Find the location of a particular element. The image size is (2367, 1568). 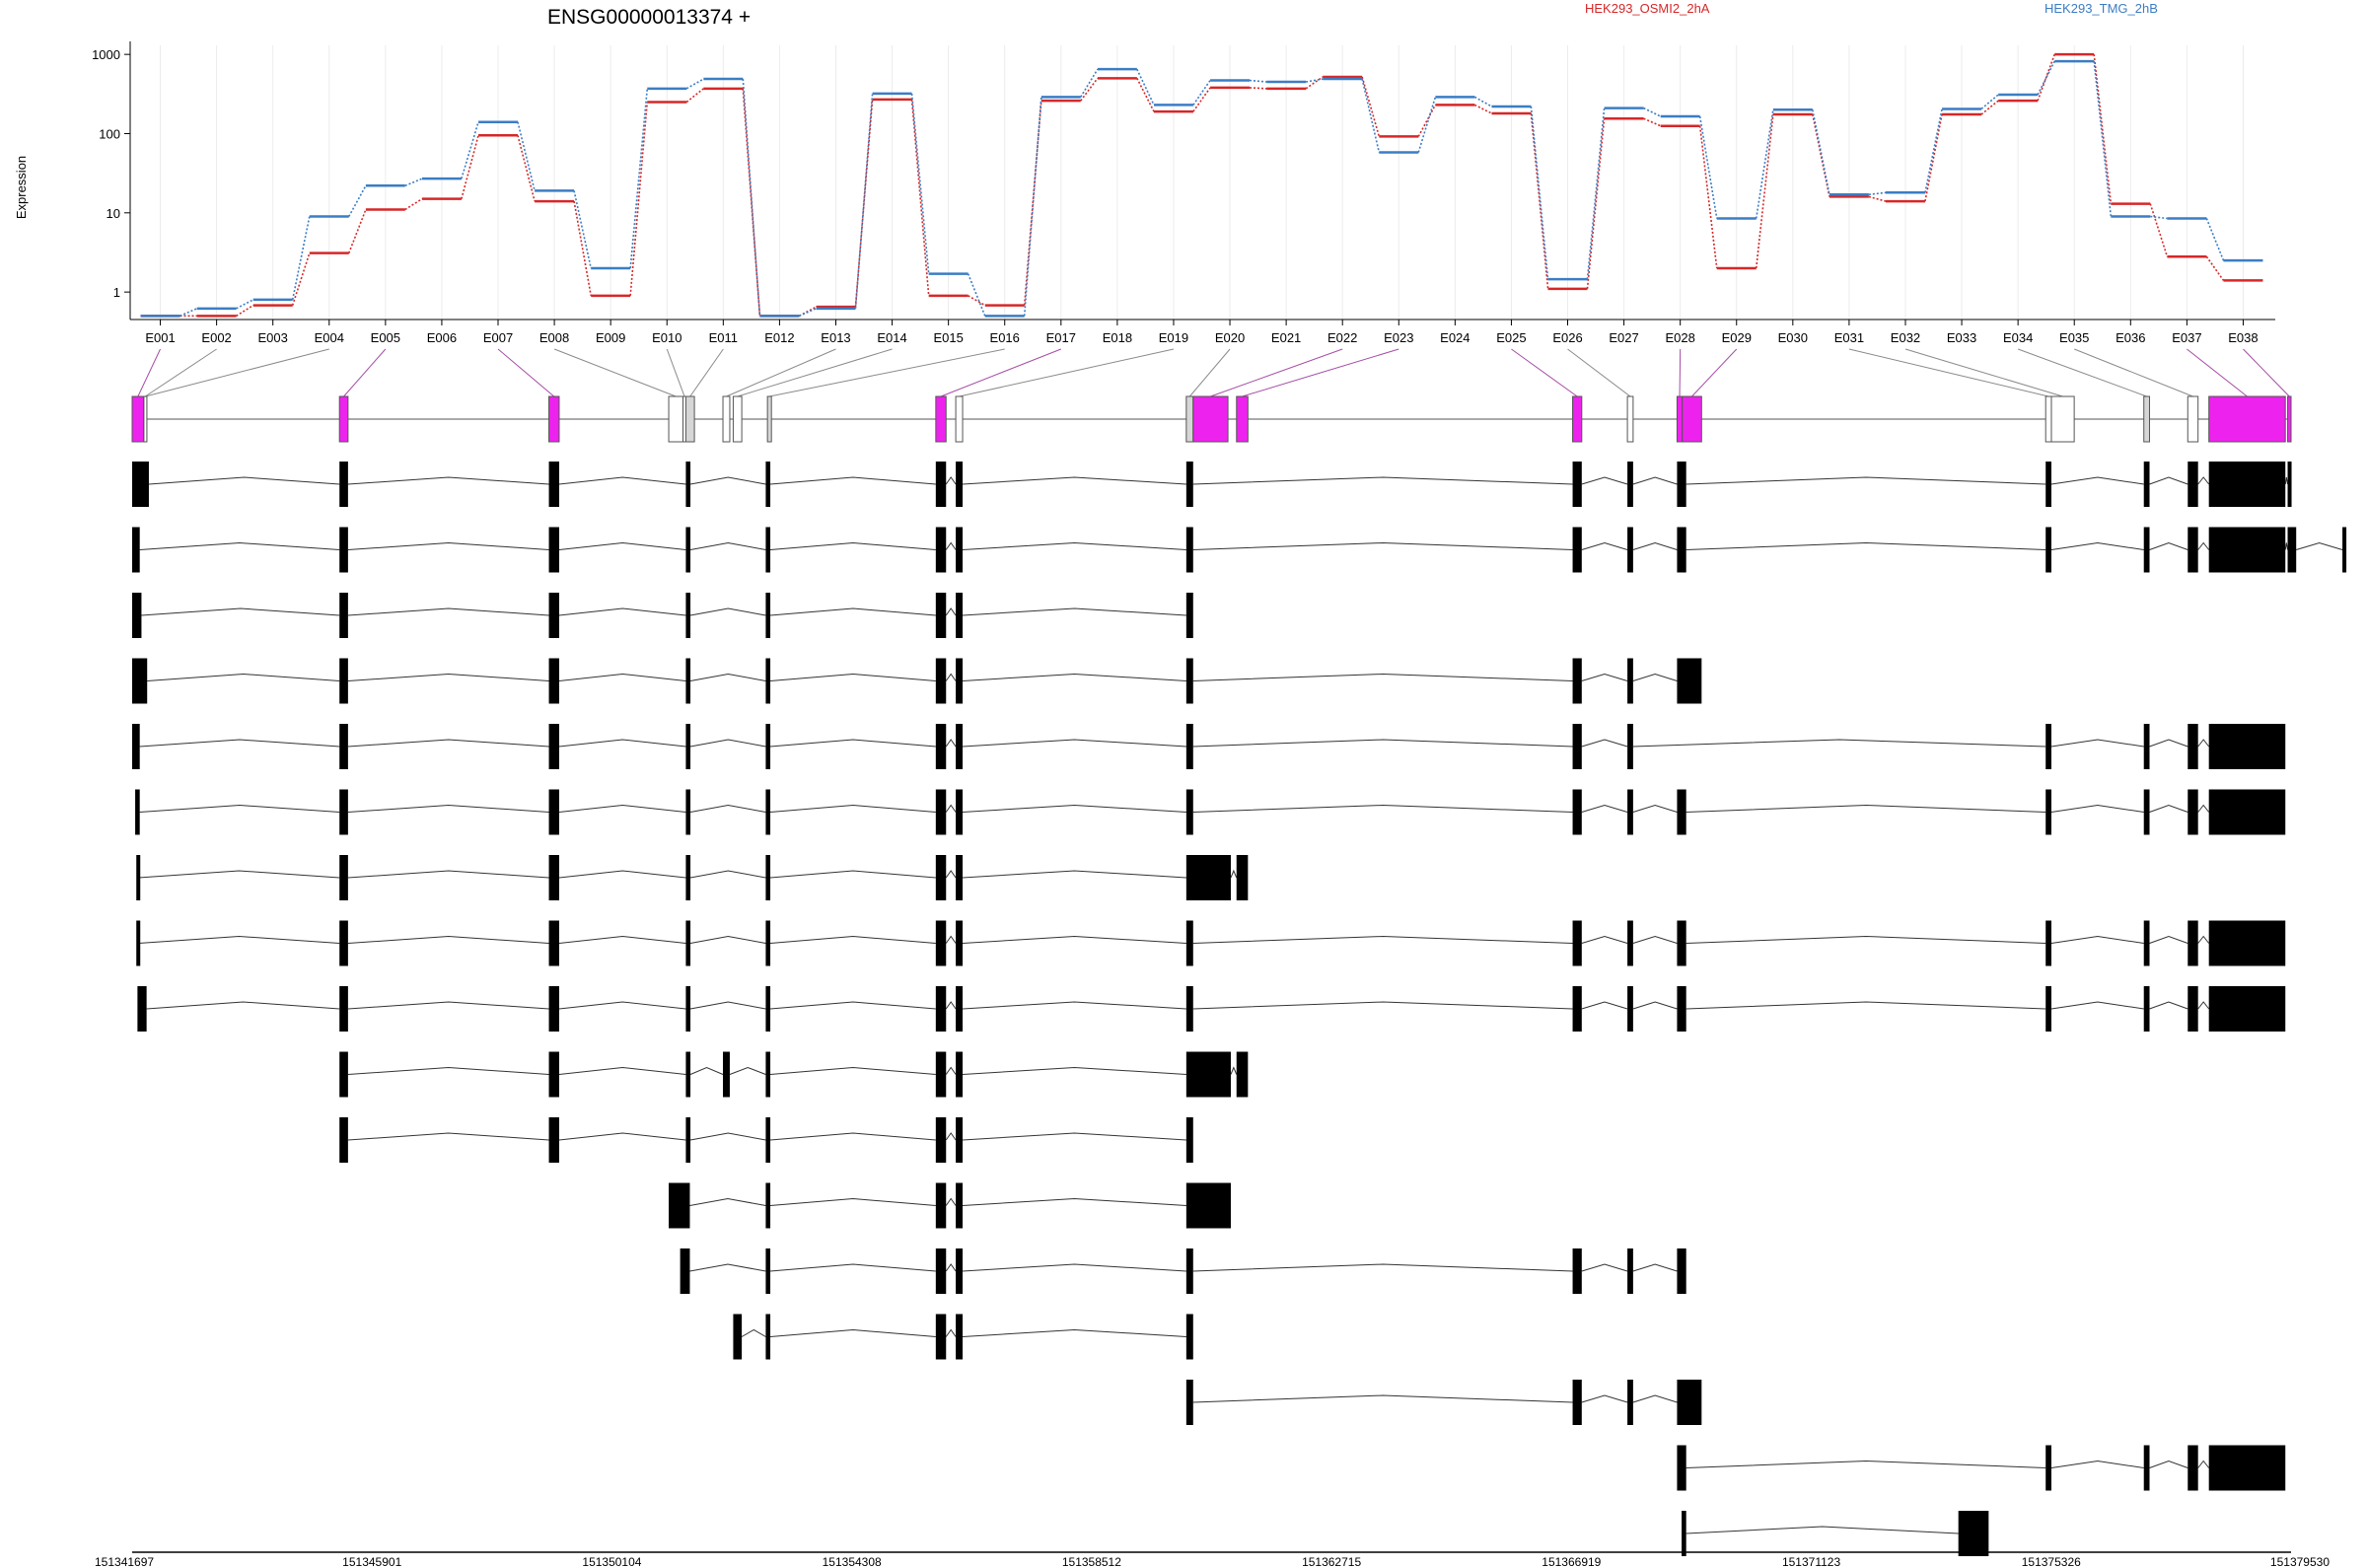

exon-label: E033 is located at coordinates (1961, 337).